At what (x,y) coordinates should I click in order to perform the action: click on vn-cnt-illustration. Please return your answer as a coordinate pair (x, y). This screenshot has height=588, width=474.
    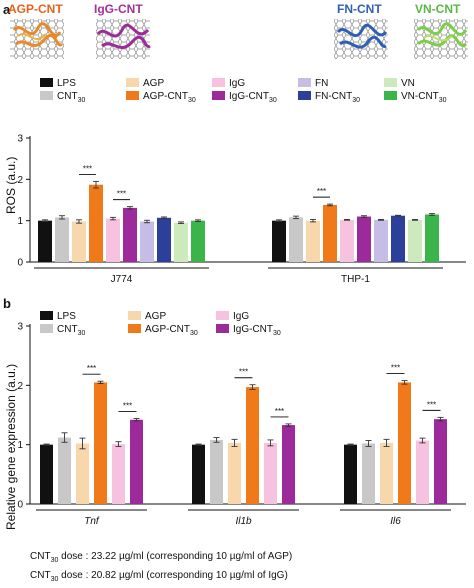
    Looking at the image, I should click on (441, 39).